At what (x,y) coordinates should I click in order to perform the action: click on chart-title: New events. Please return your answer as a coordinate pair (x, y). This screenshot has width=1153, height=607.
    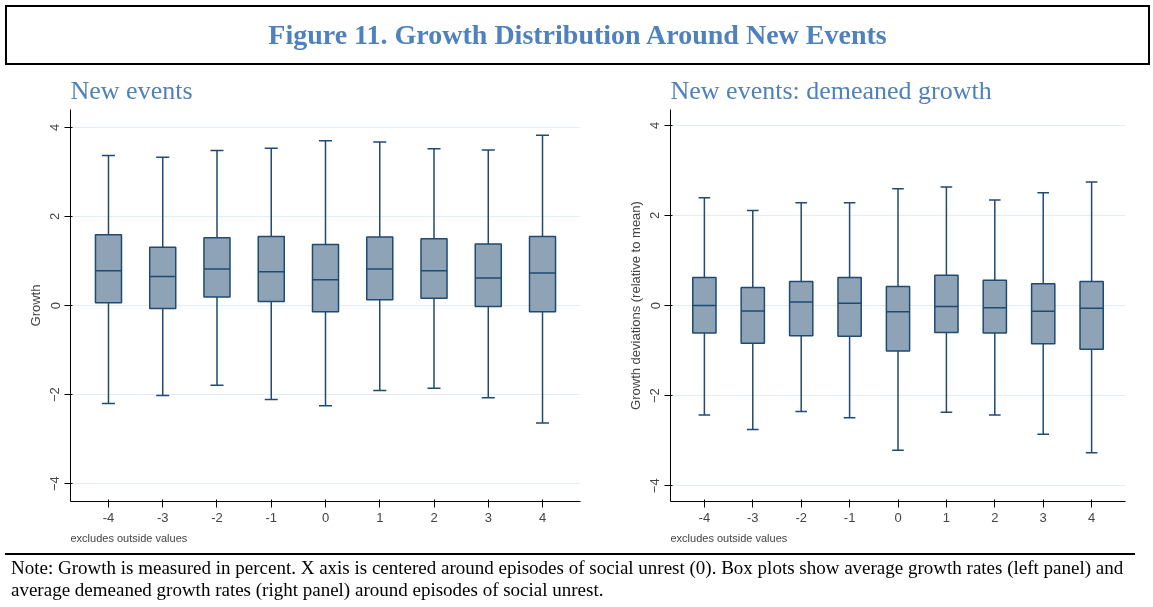
    Looking at the image, I should click on (131, 90).